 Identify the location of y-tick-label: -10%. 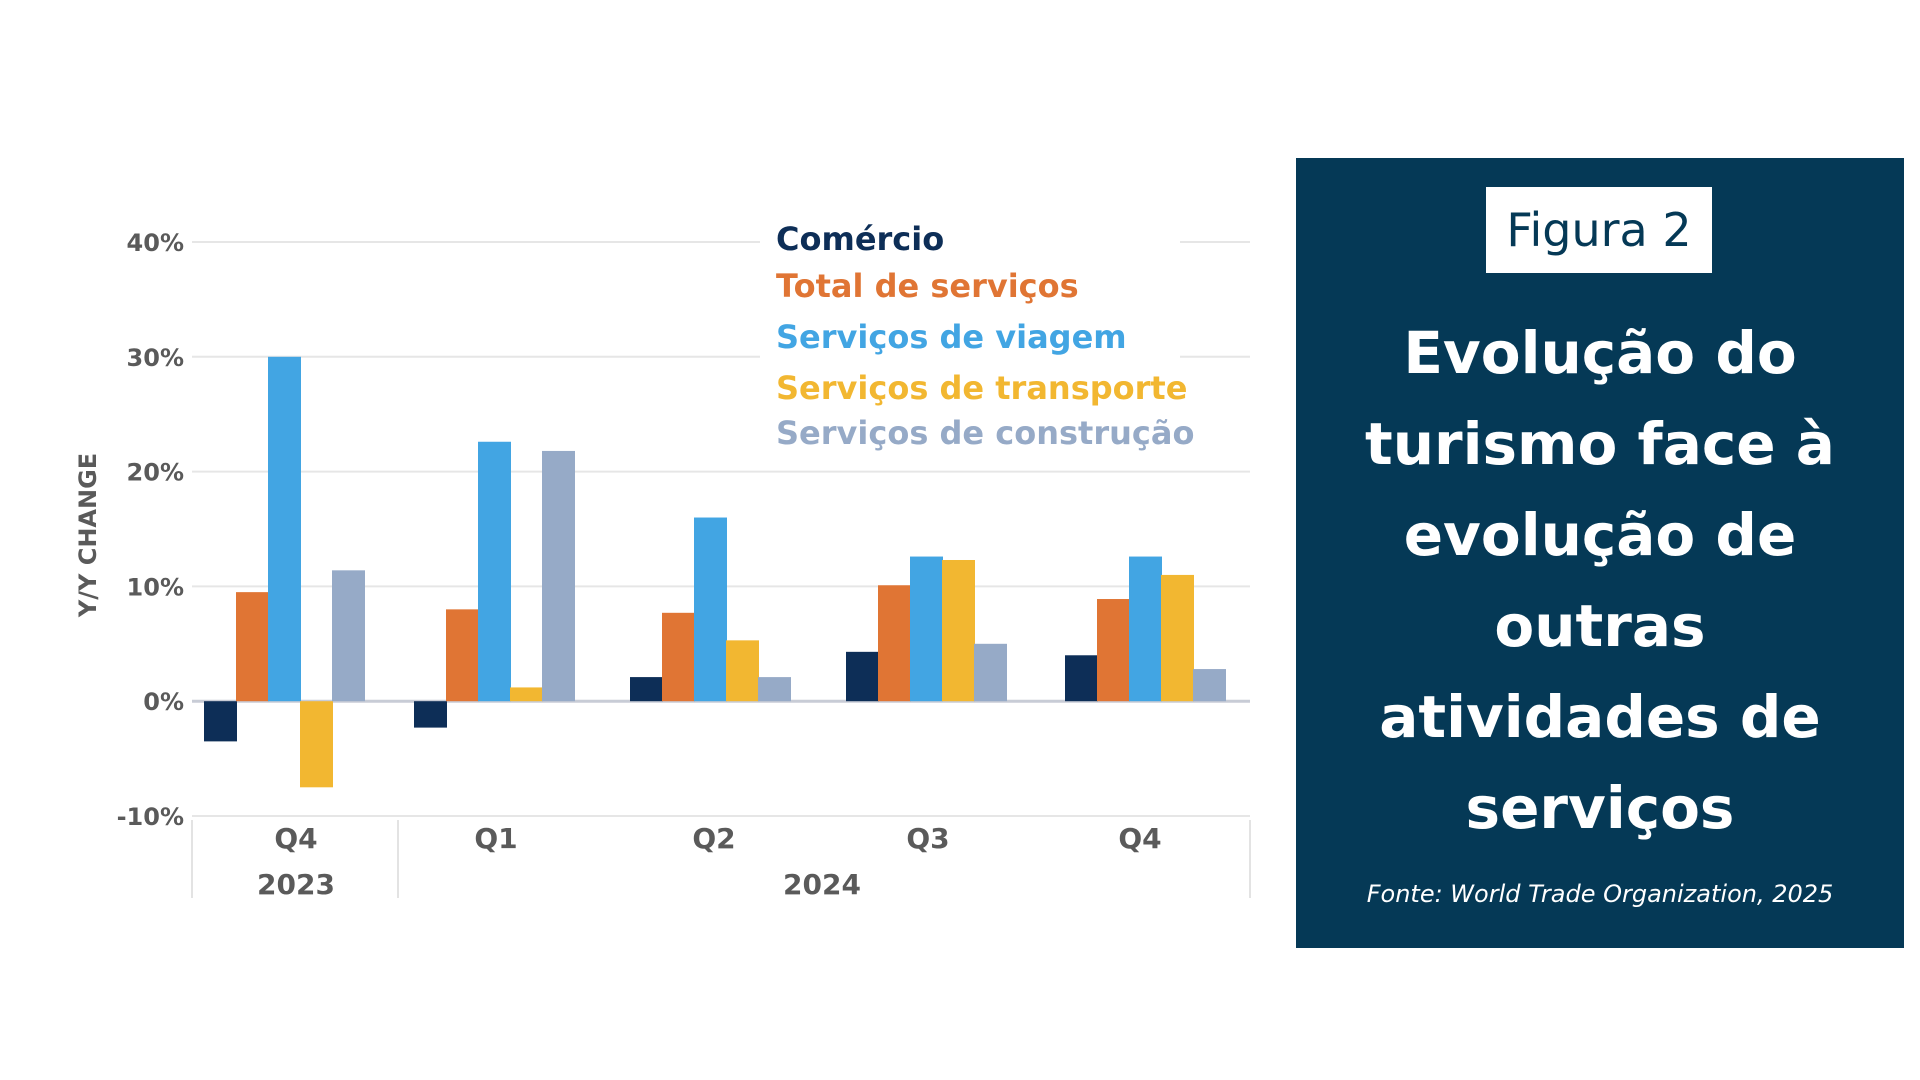
(150, 817).